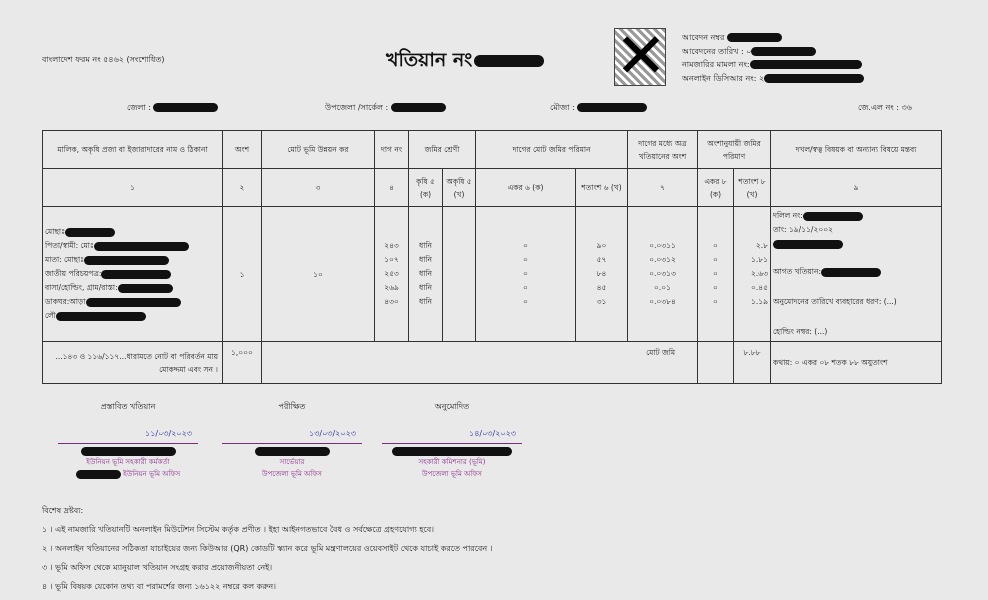 The height and width of the screenshot is (600, 988). Describe the element at coordinates (173, 108) in the screenshot. I see `district: জেলা :` at that location.